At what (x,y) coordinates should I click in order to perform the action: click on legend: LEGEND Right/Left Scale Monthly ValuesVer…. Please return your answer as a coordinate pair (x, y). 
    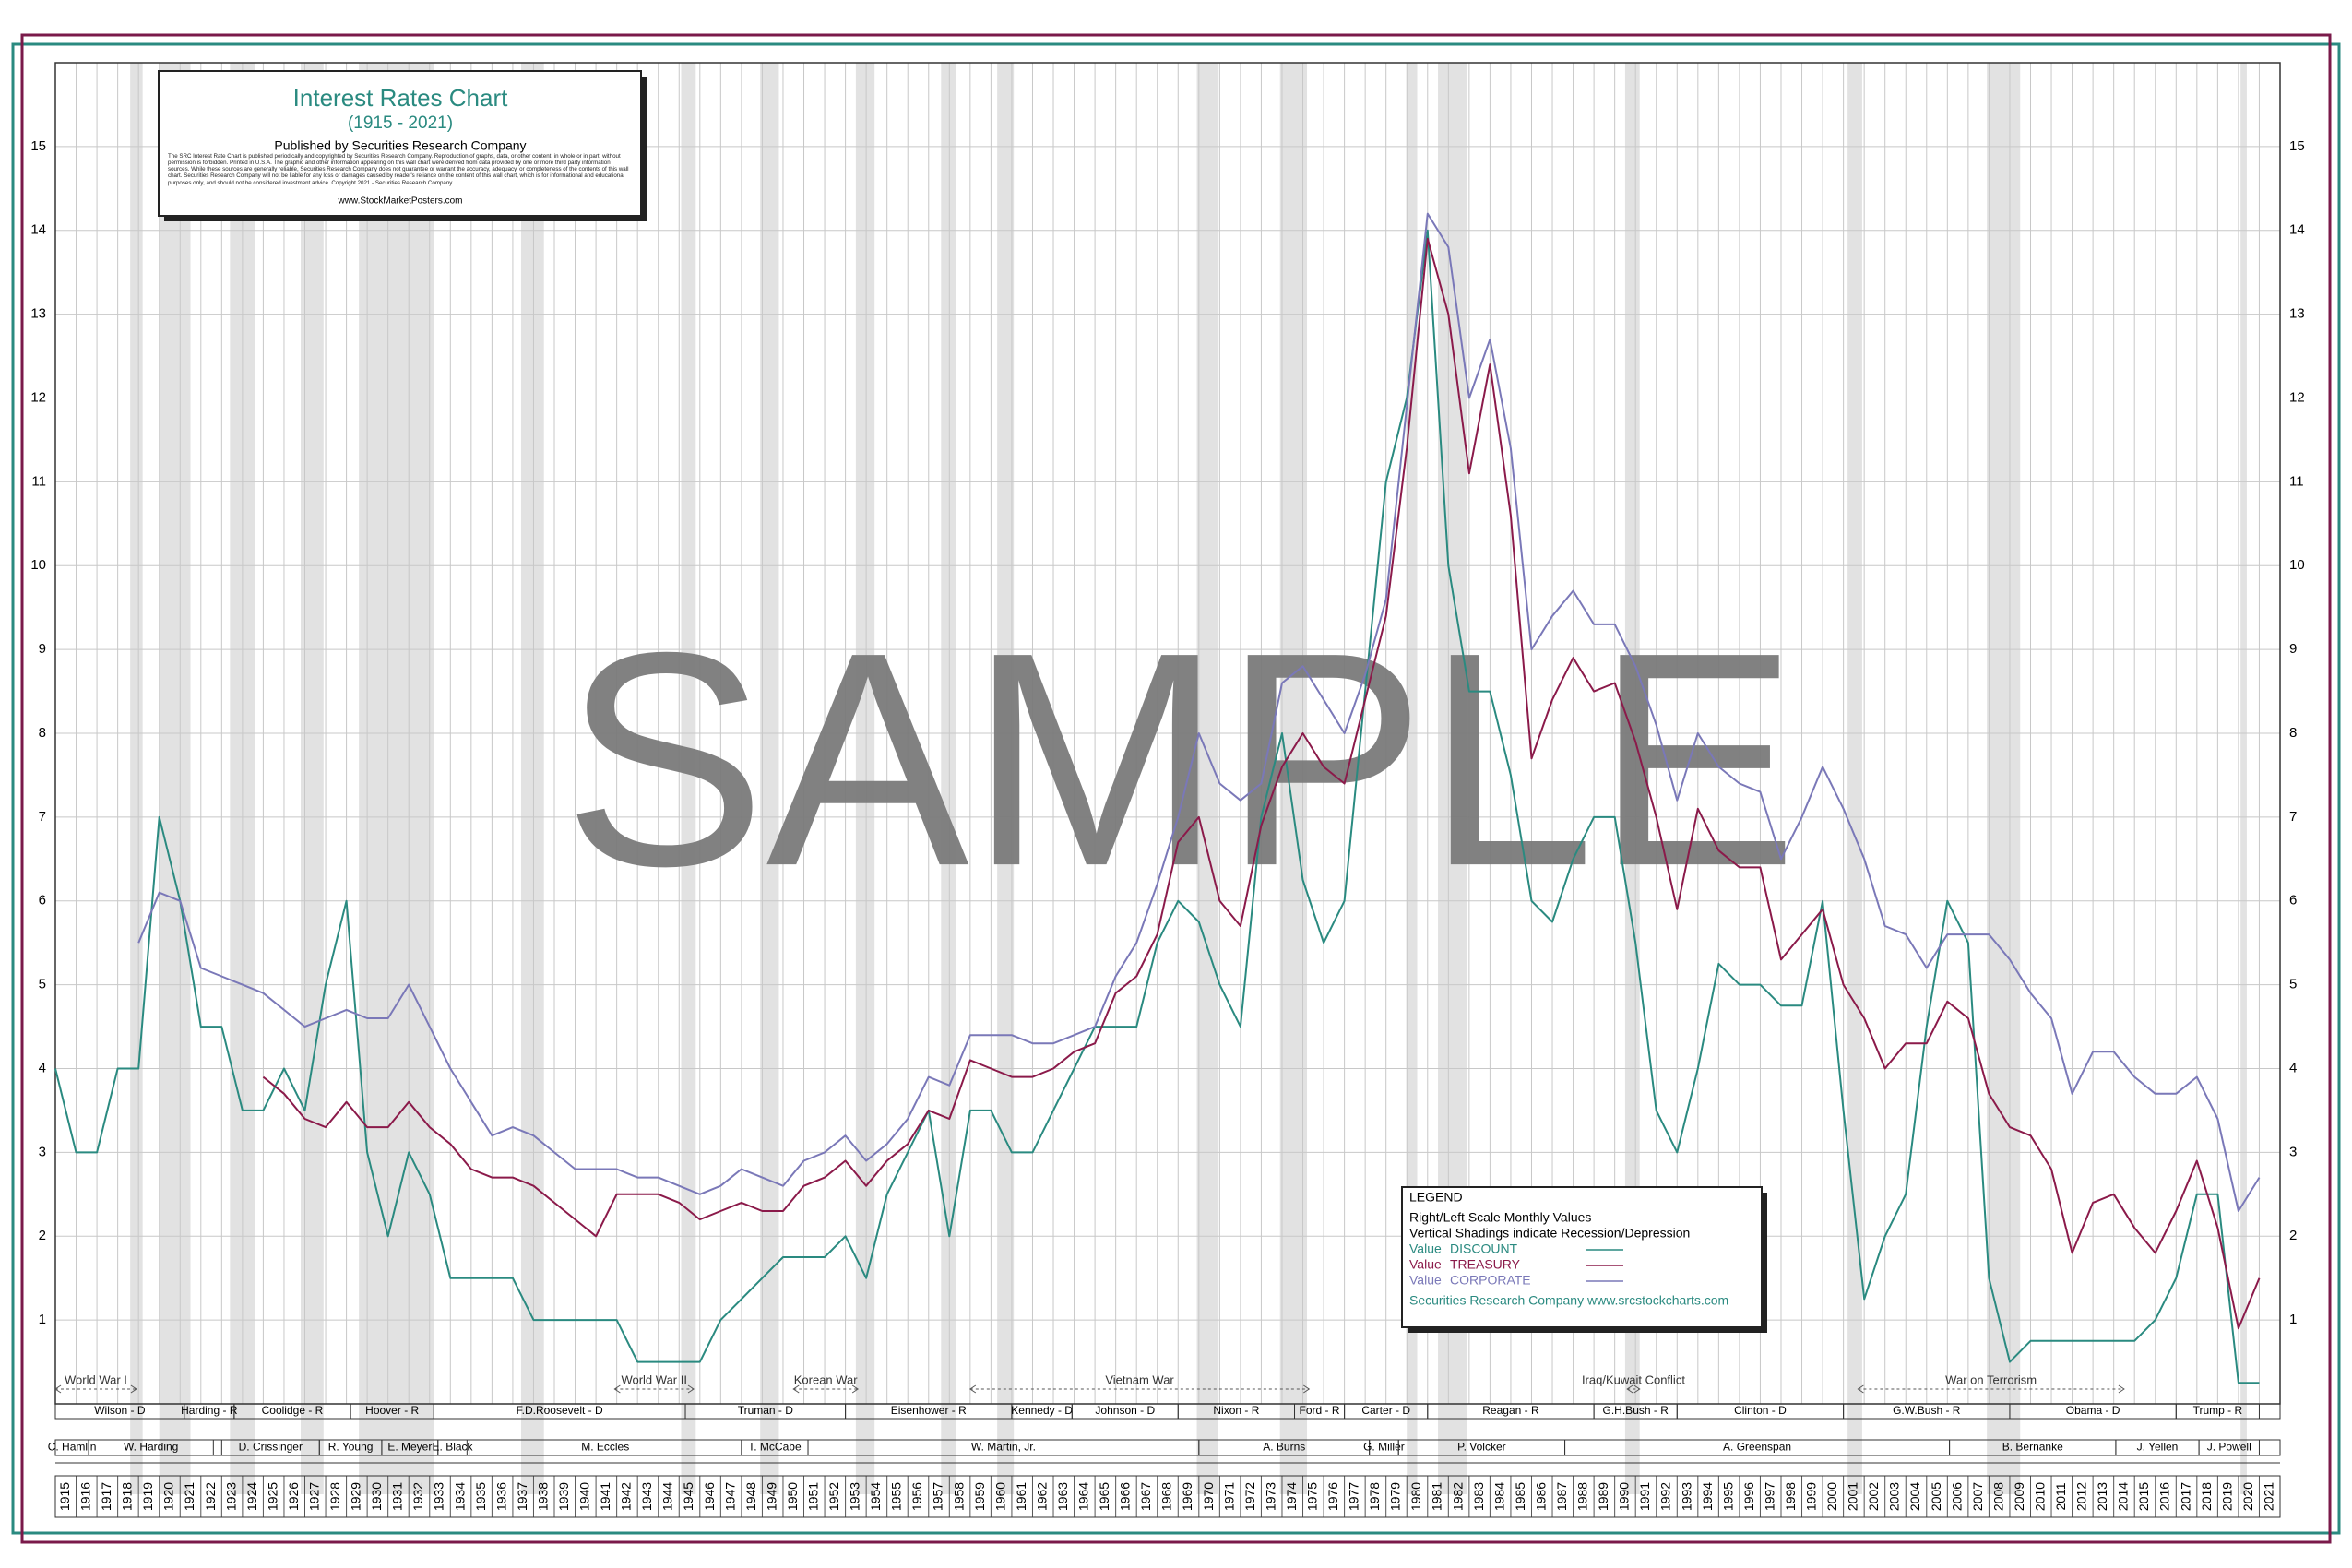
    Looking at the image, I should click on (1584, 1259).